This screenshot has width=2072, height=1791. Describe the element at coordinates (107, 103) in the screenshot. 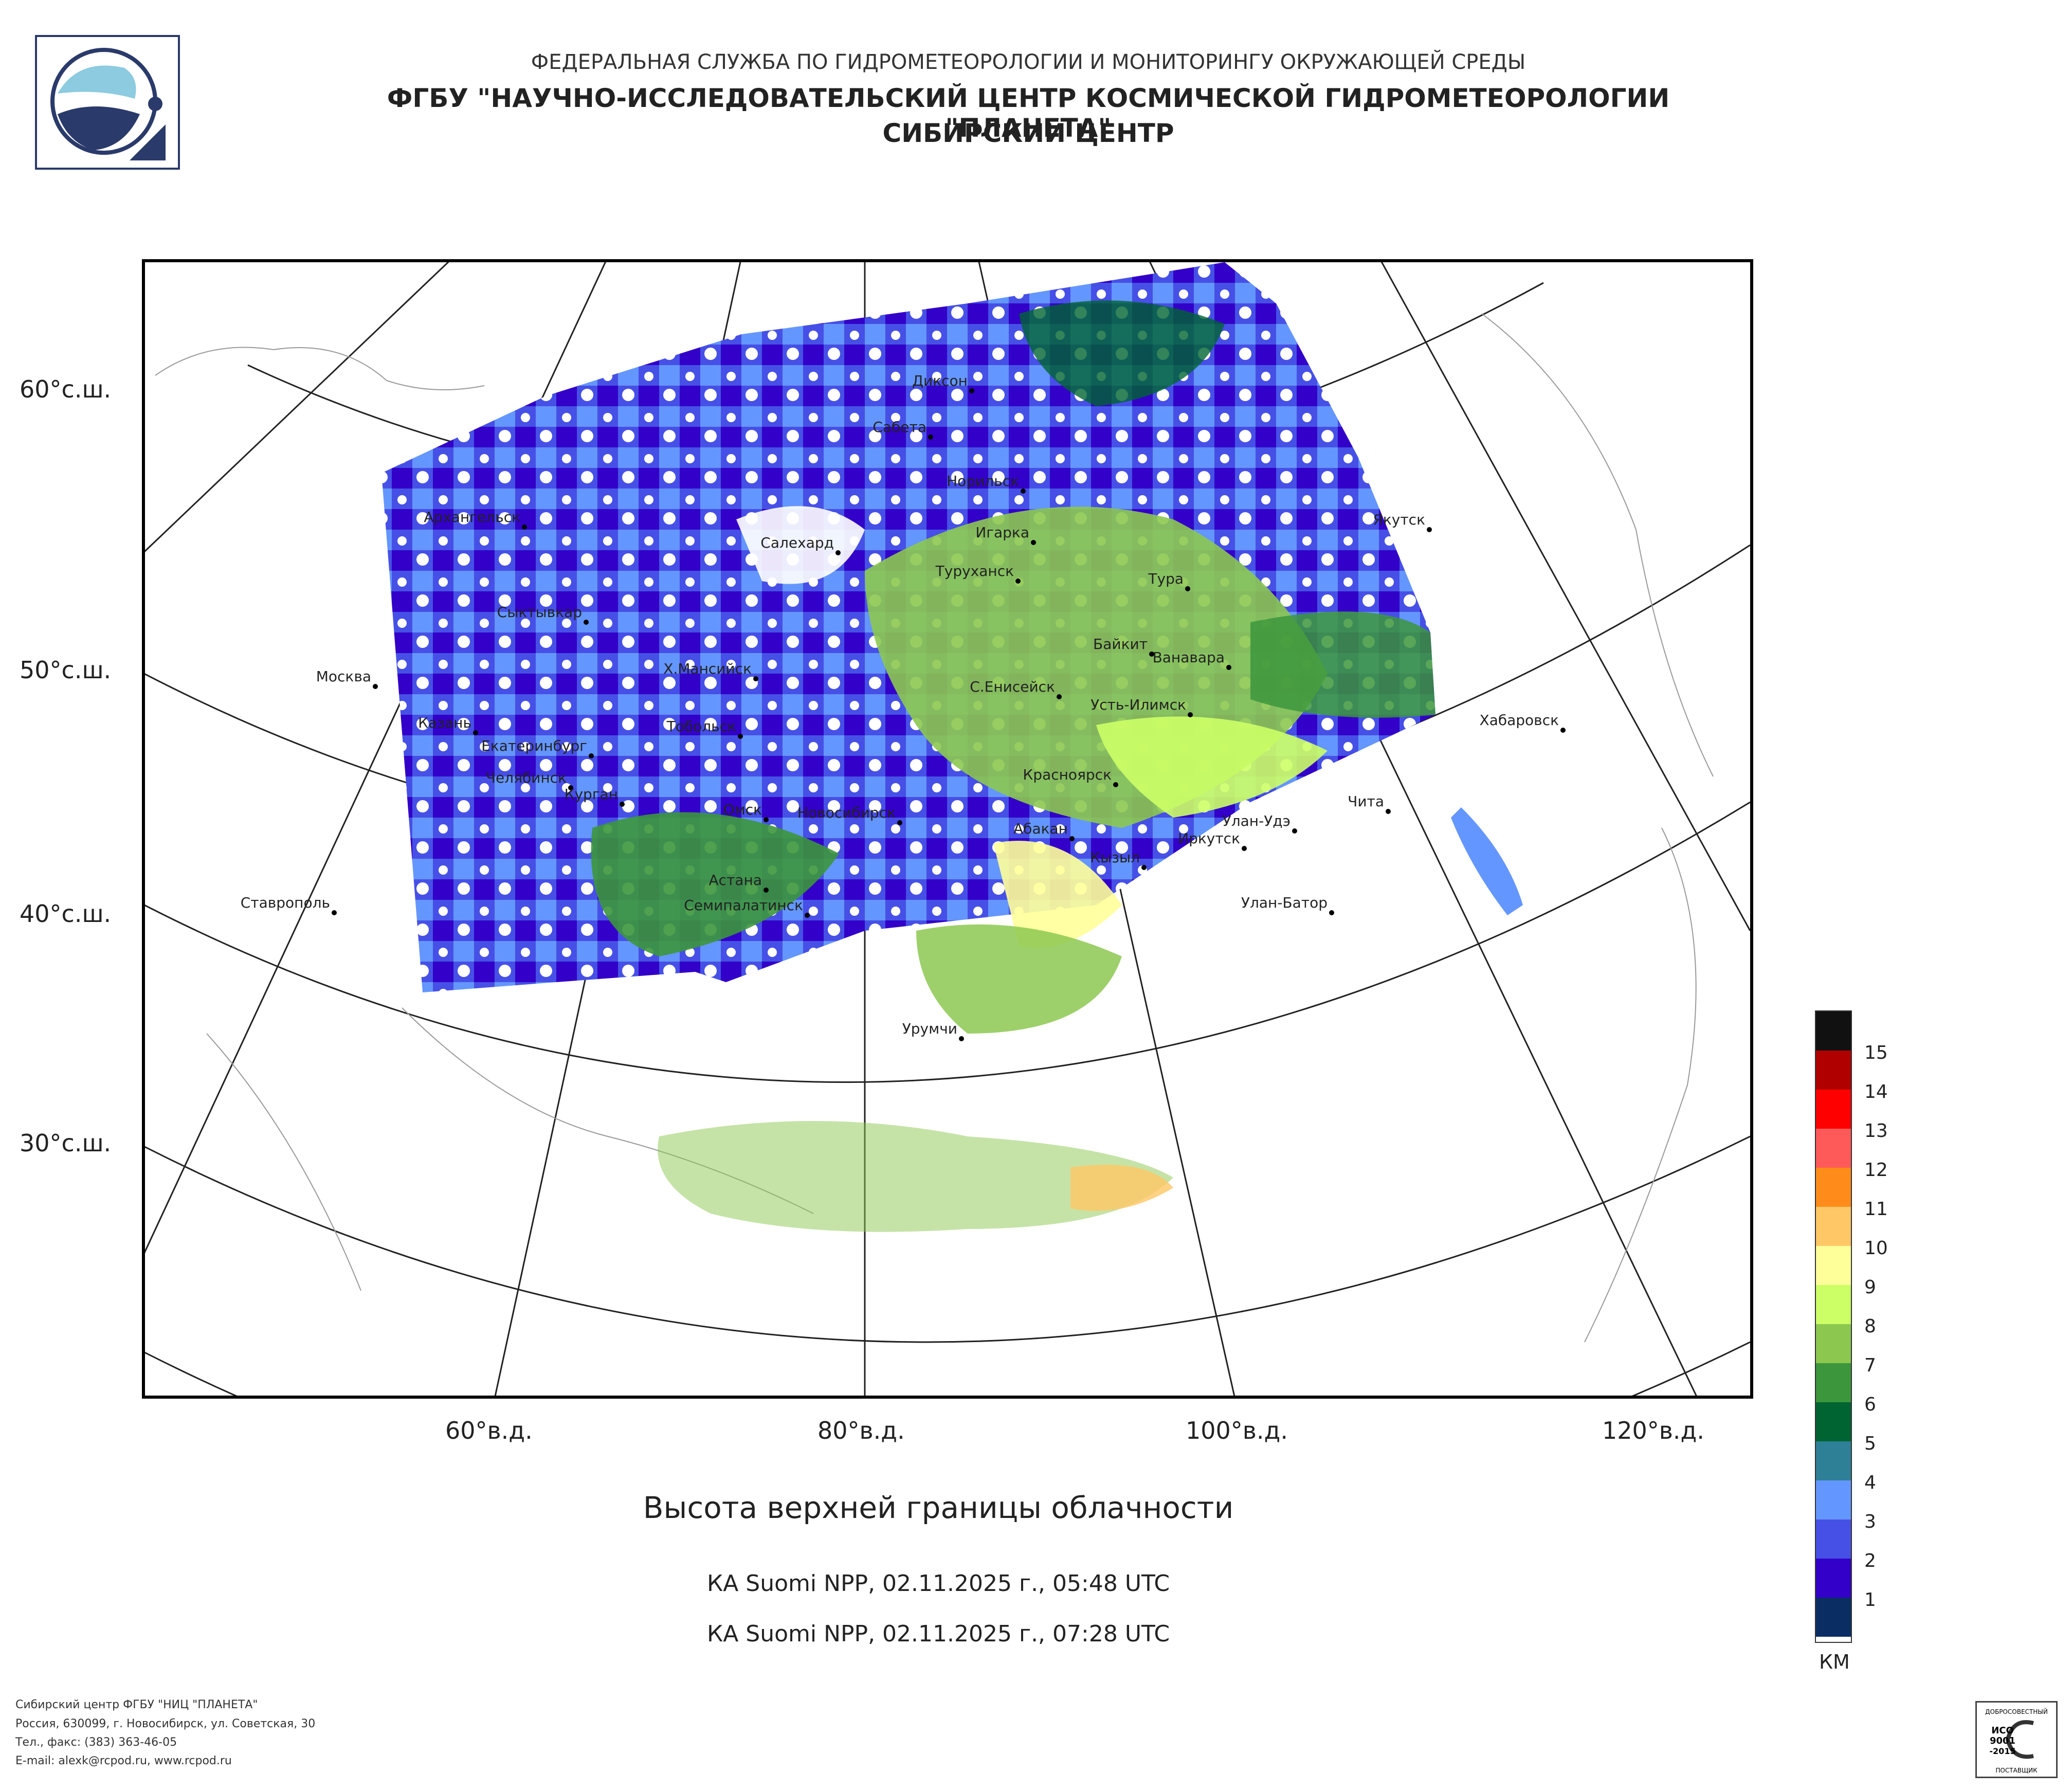

I see `organization-logo` at that location.